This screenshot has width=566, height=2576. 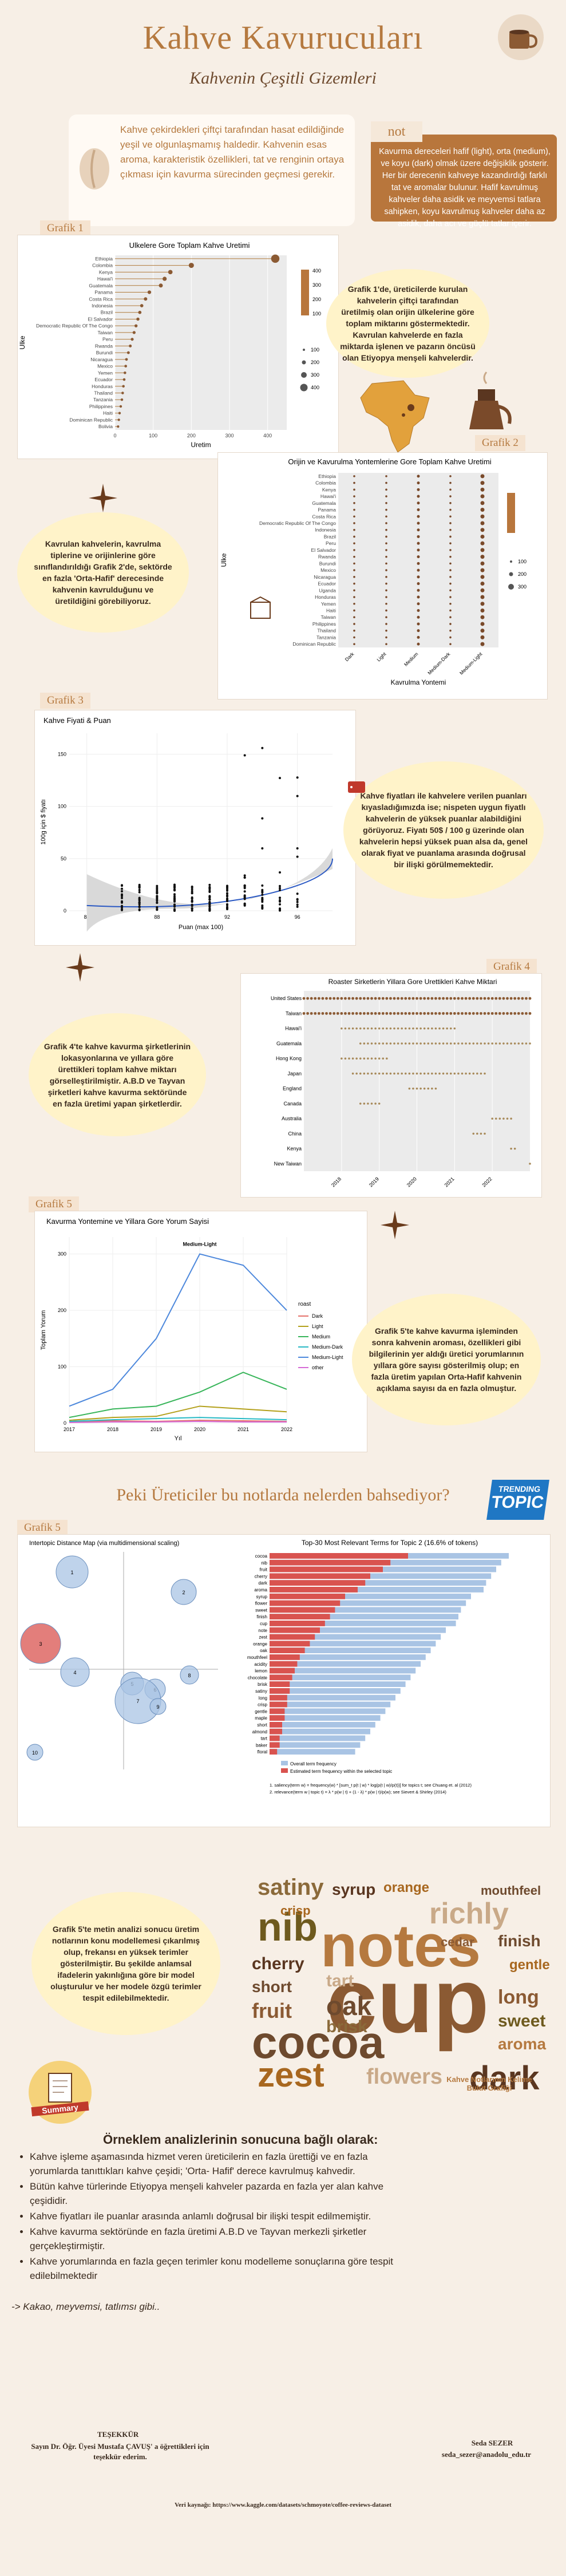 I want to click on y-tick-label: 200, so click(x=62, y=1310).